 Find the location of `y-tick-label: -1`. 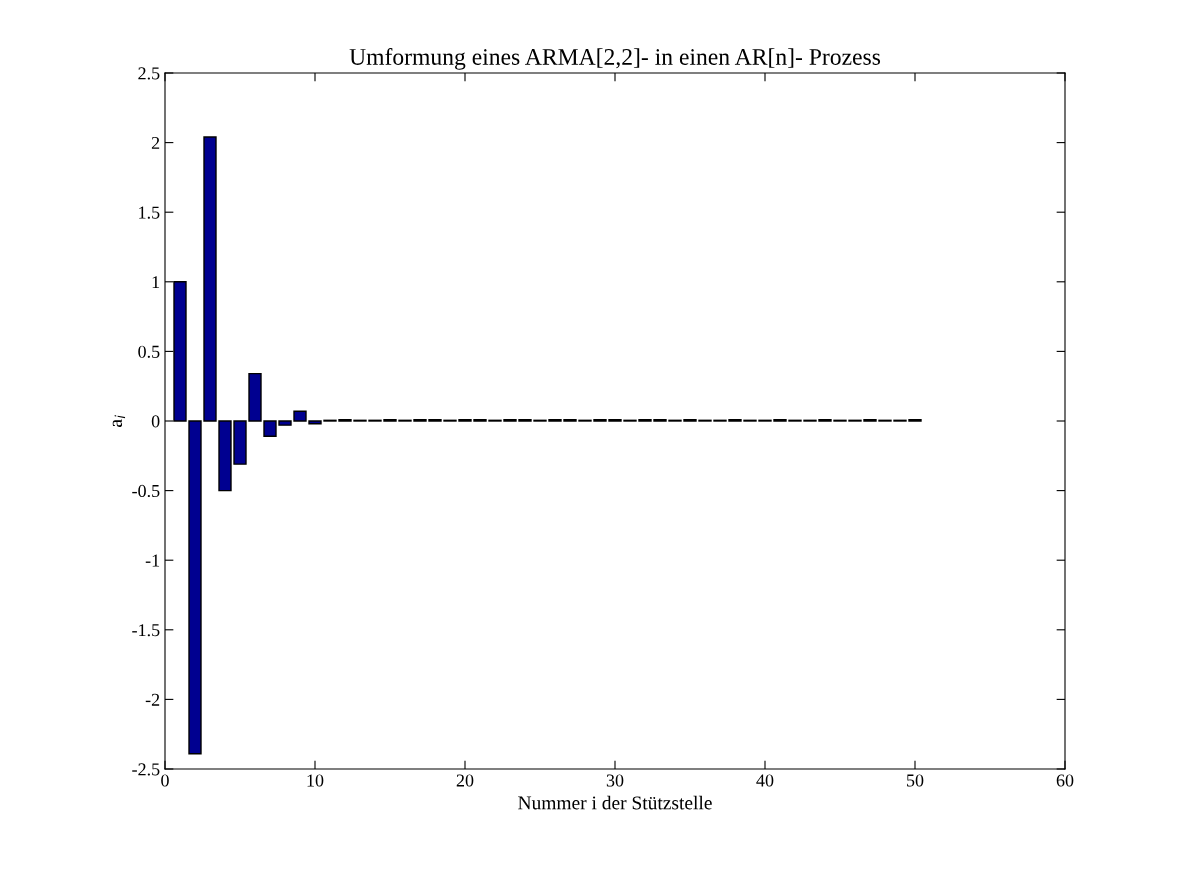

y-tick-label: -1 is located at coordinates (152, 560).